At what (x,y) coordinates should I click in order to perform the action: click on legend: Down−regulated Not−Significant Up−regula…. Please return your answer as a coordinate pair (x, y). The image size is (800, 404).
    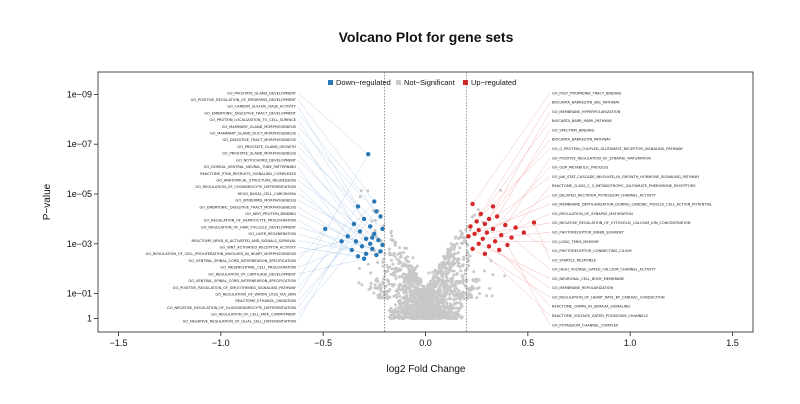
    Looking at the image, I should click on (422, 82).